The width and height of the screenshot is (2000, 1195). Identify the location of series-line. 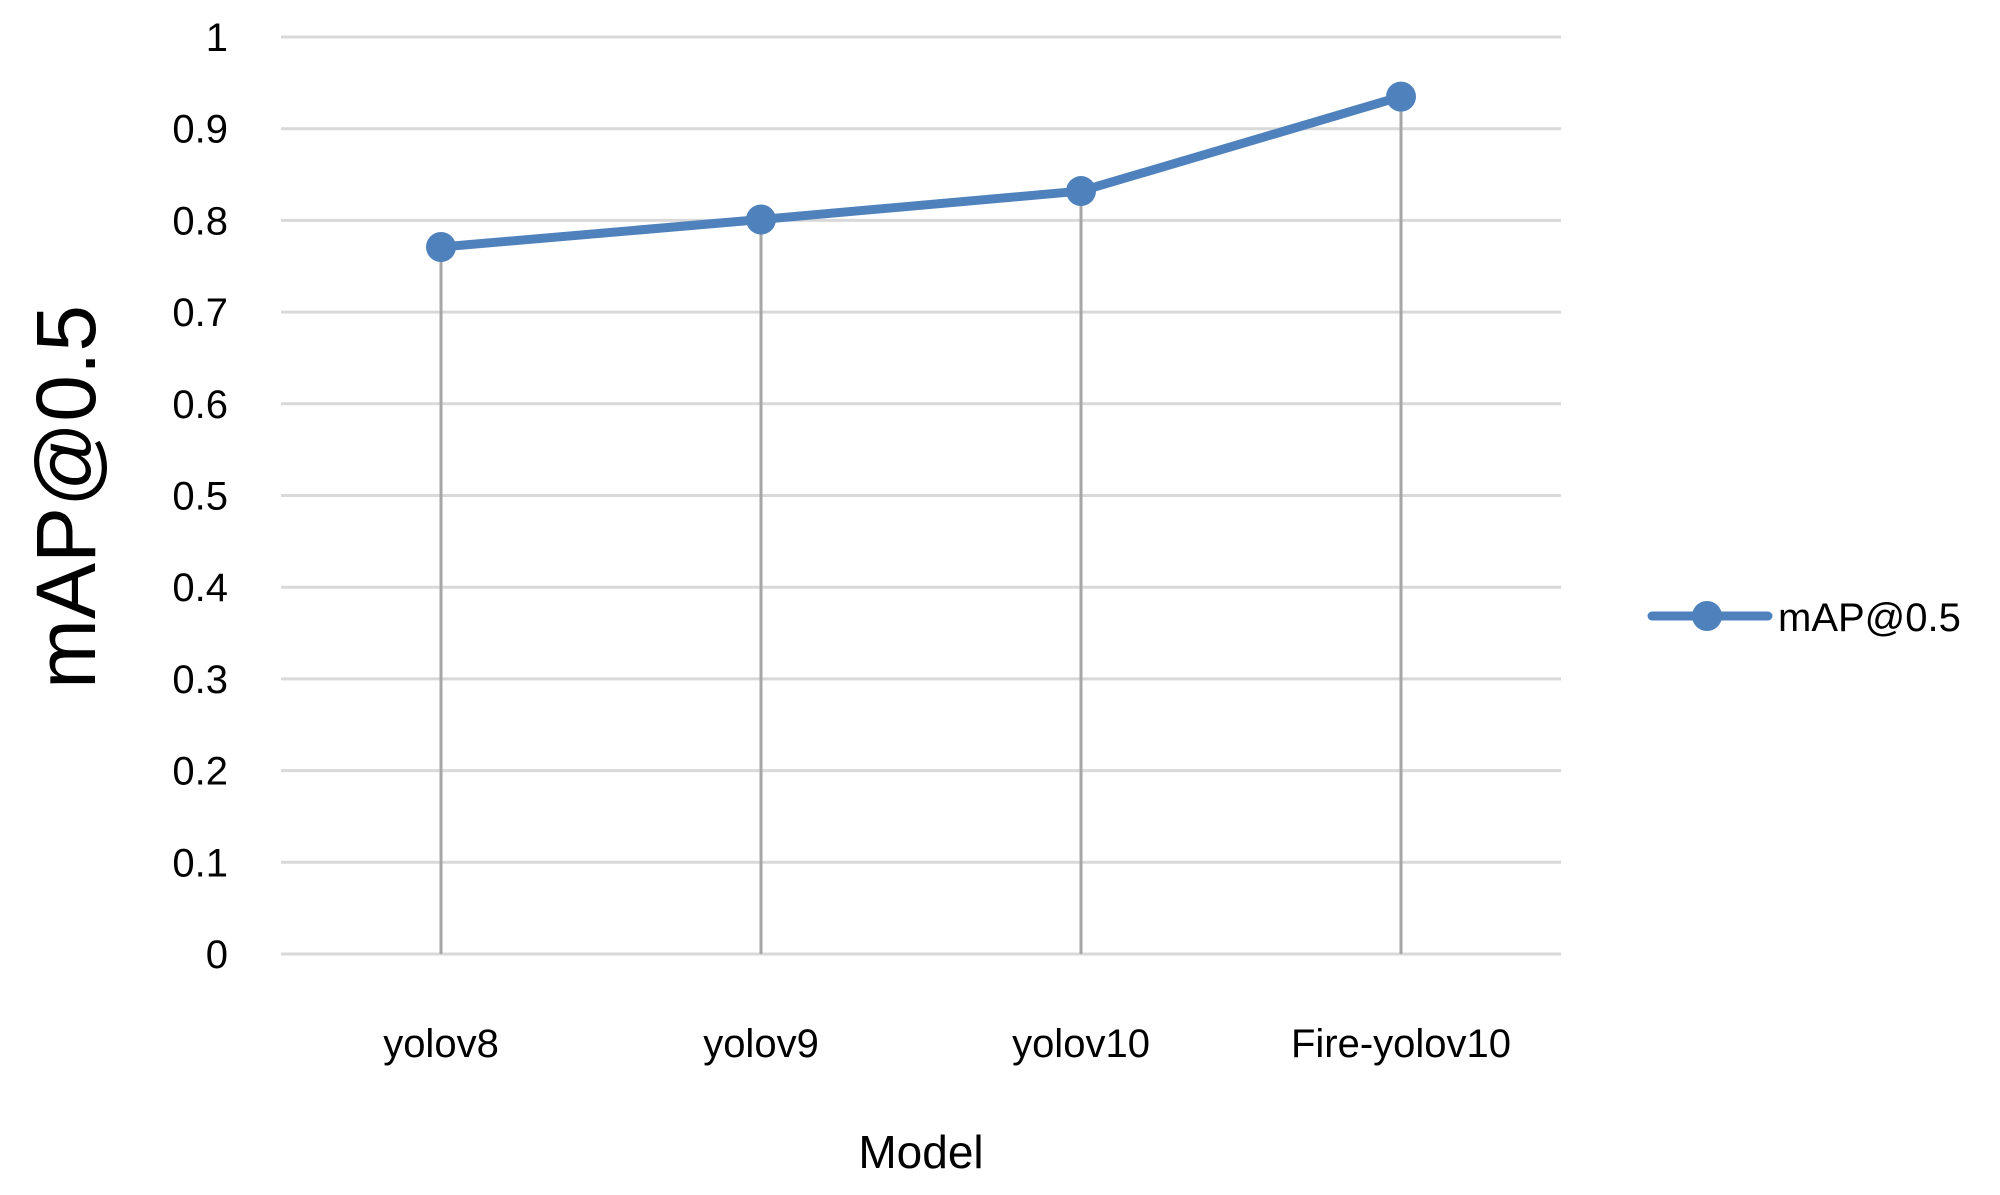
(921, 172).